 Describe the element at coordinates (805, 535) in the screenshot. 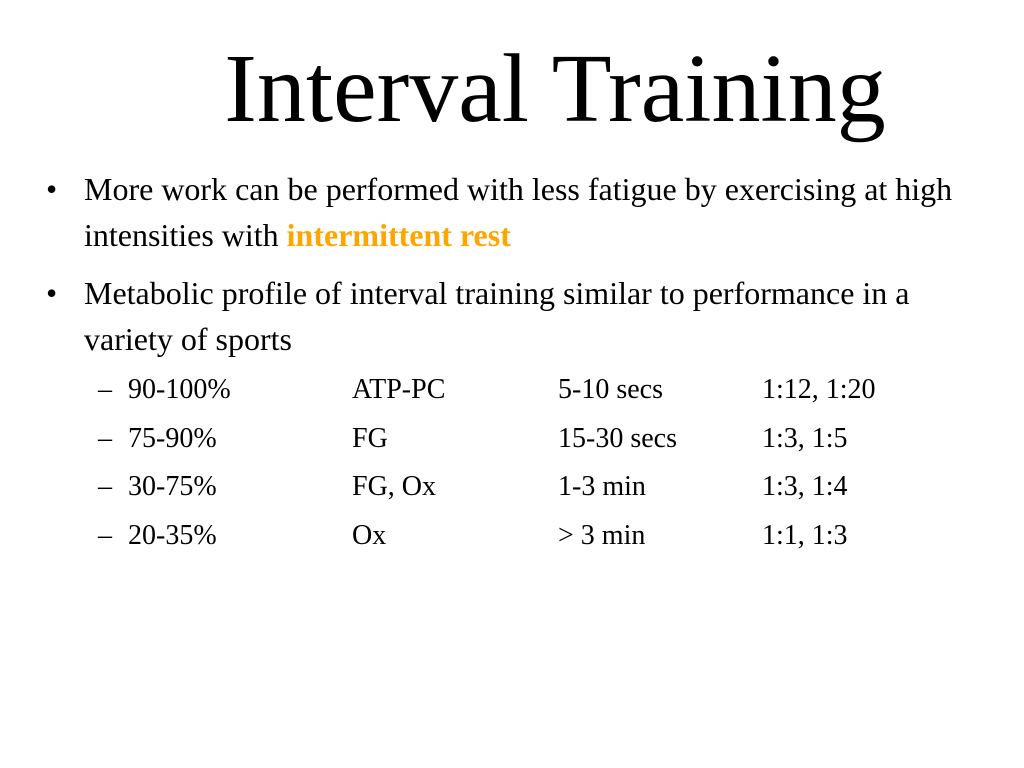

I see `work-rest-ratio-cell: 1:1, 1:3` at that location.